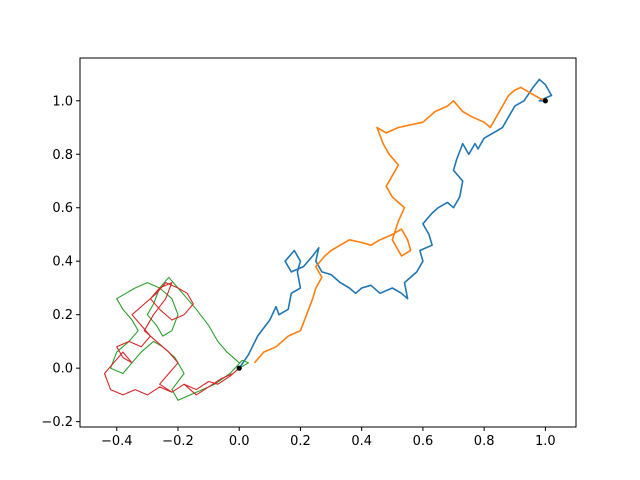 Image resolution: width=640 pixels, height=480 pixels. Describe the element at coordinates (423, 441) in the screenshot. I see `x-tick-label: 0.6` at that location.